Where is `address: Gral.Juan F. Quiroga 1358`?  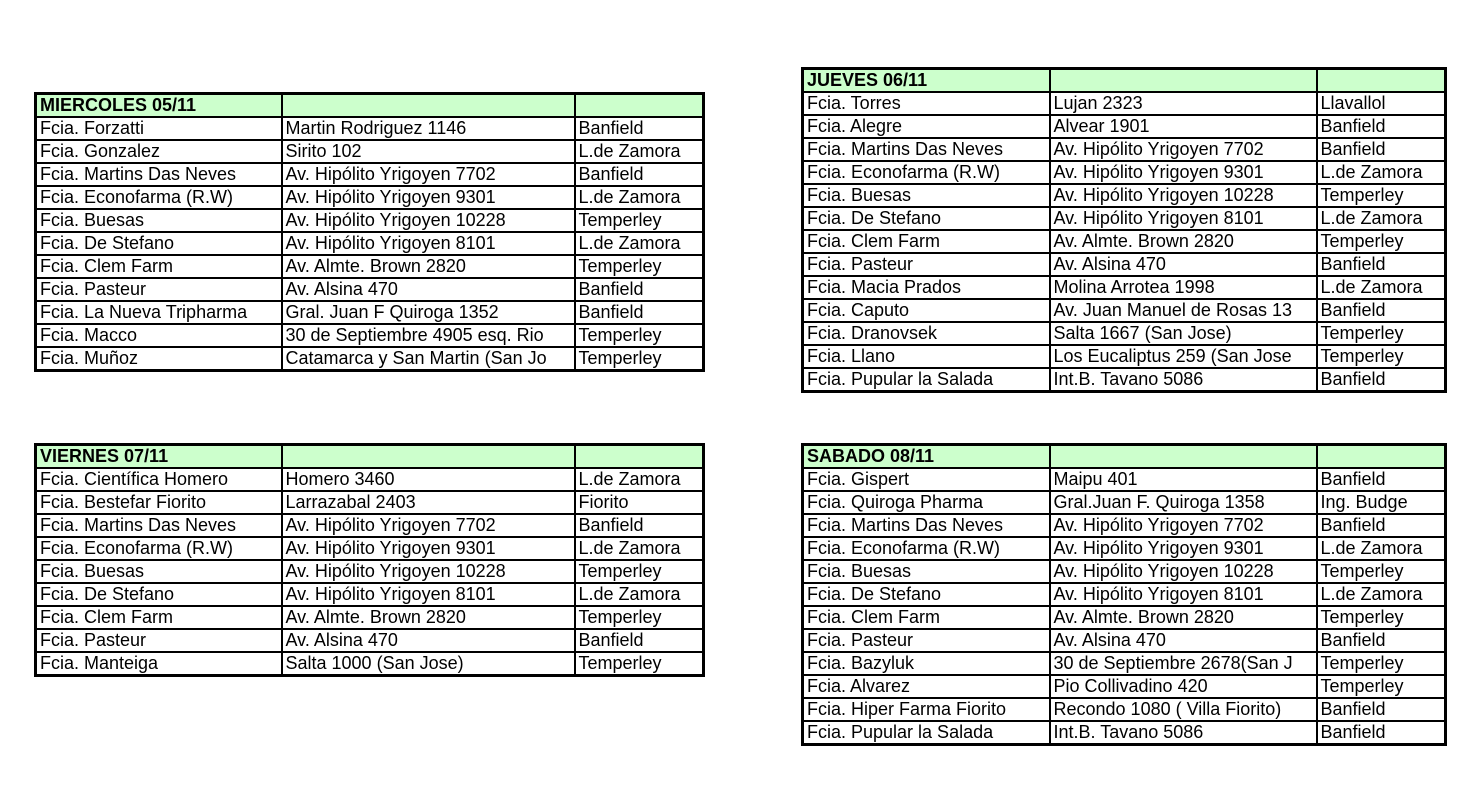 address: Gral.Juan F. Quiroga 1358 is located at coordinates (1183, 502).